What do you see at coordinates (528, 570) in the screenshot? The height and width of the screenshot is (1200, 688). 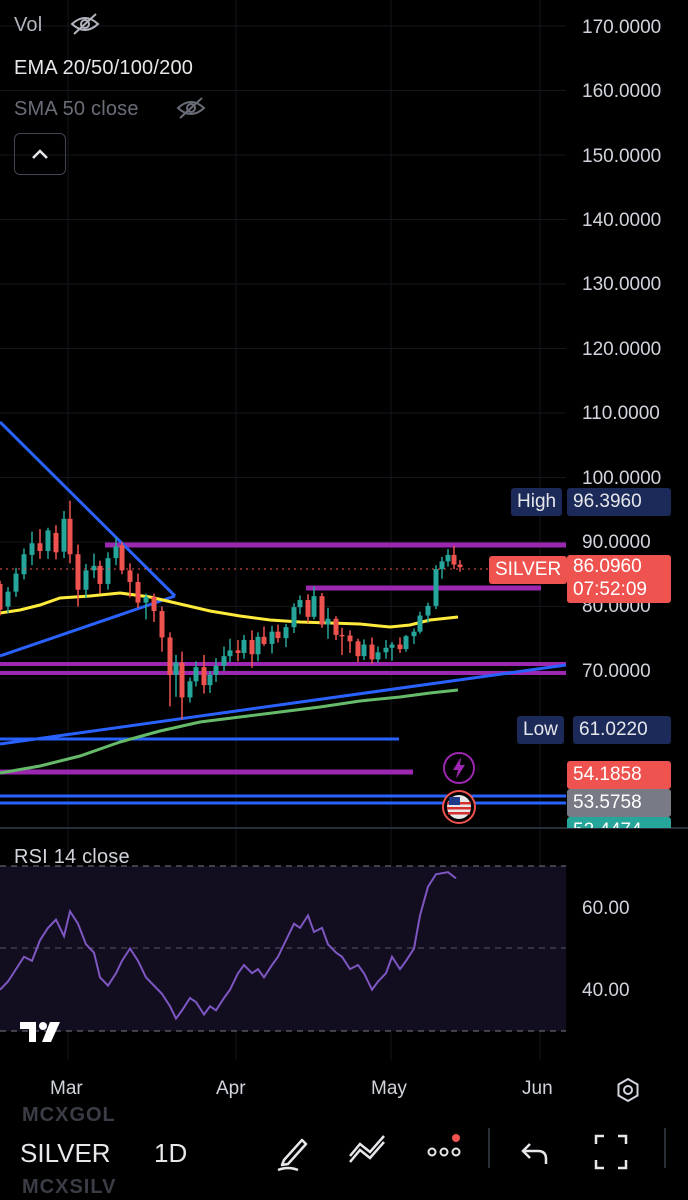 I see `symbol-price-tag: SILVER` at bounding box center [528, 570].